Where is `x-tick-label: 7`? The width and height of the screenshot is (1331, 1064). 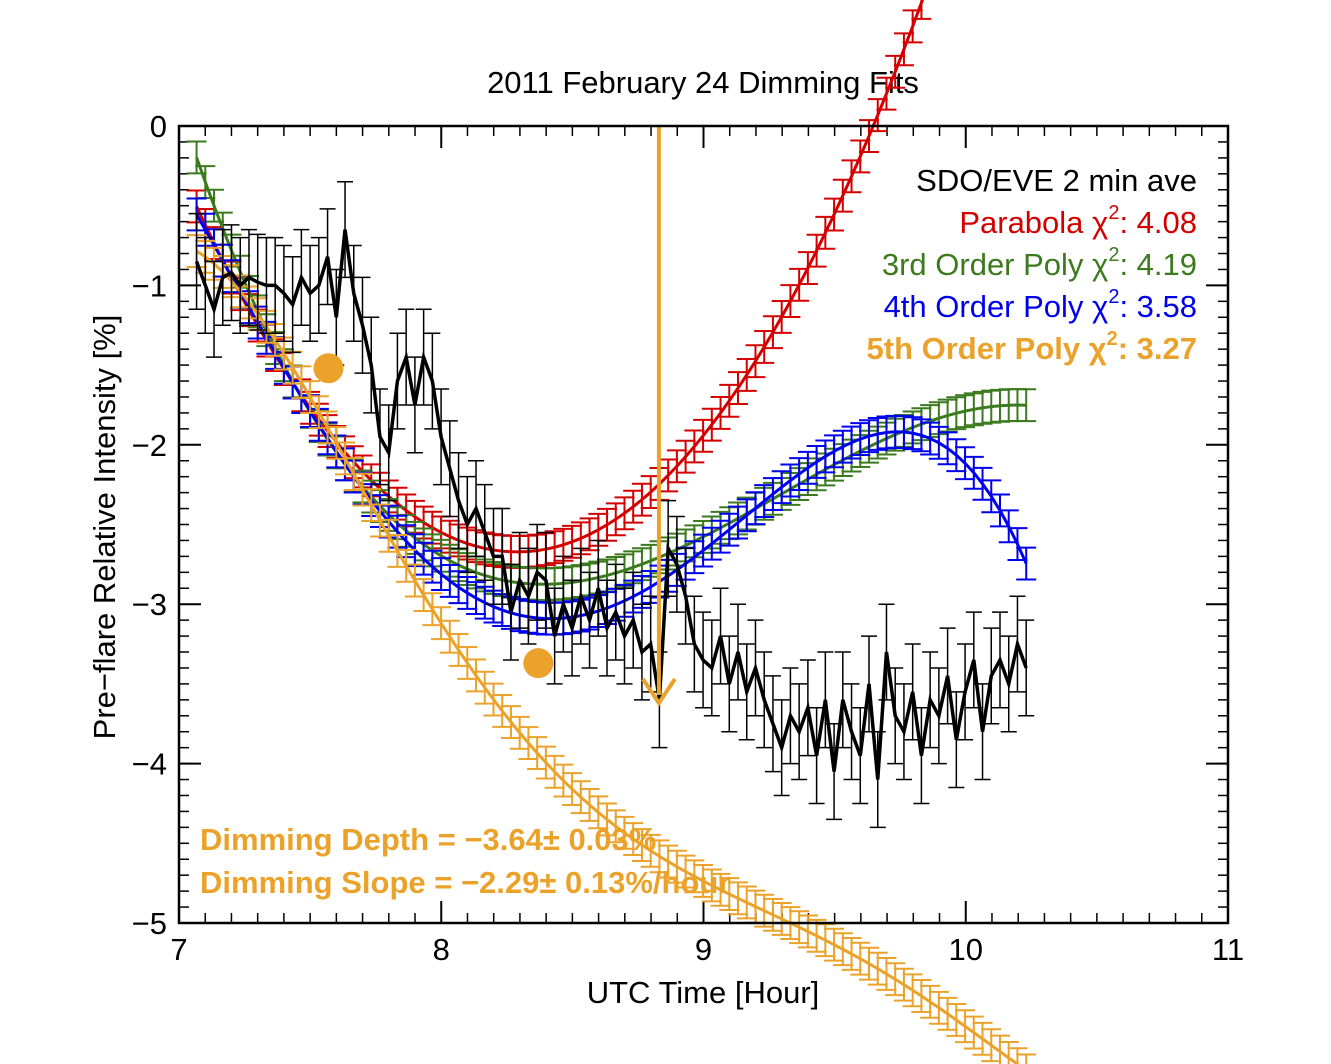 x-tick-label: 7 is located at coordinates (178, 949).